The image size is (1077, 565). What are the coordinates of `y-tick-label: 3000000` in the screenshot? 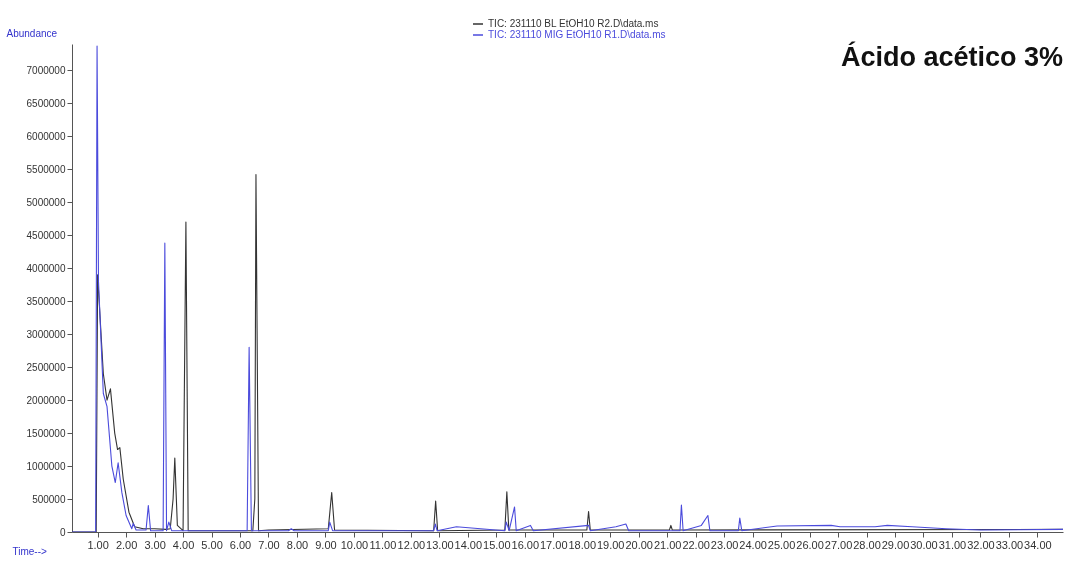 It's located at (46, 334).